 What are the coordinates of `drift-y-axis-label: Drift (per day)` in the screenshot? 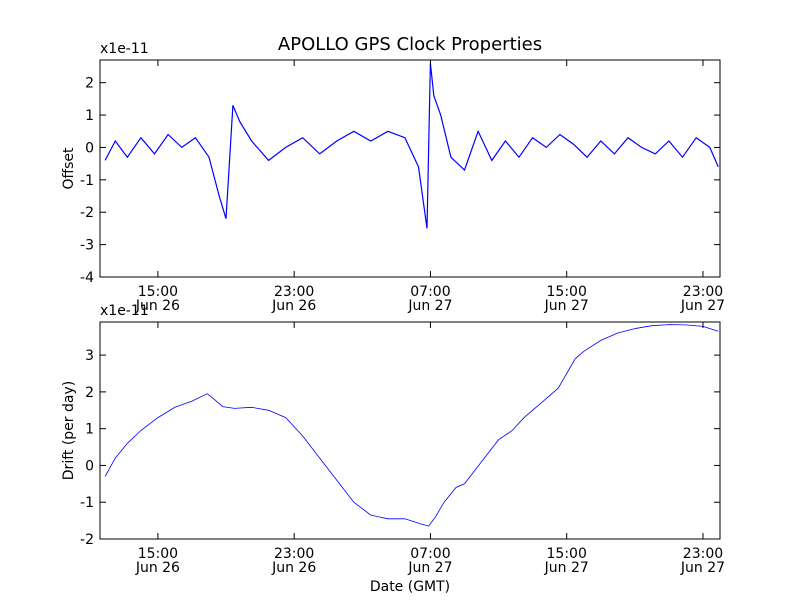 It's located at (69, 430).